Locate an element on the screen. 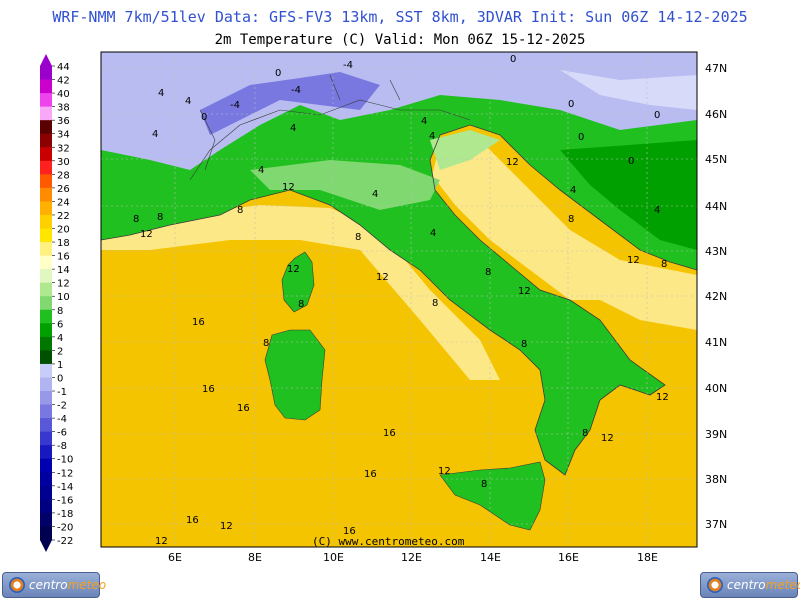  colorbar-label: 30 is located at coordinates (63, 162).